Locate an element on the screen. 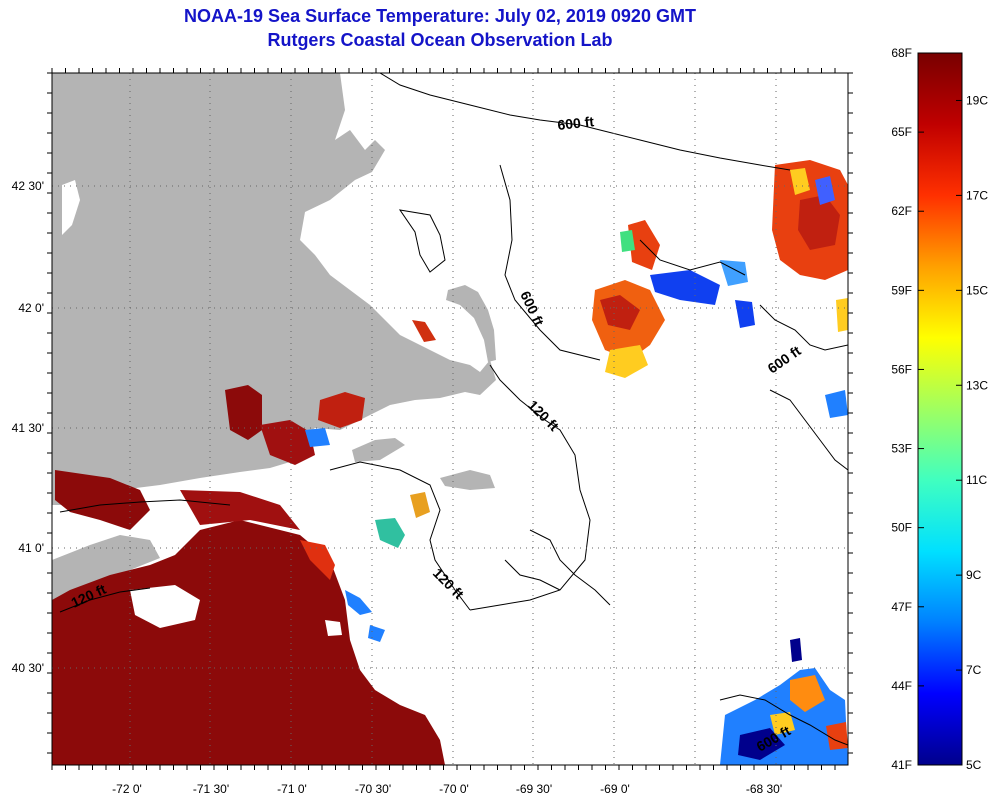 The image size is (992, 802). sst-warm-southwest is located at coordinates (248, 642).